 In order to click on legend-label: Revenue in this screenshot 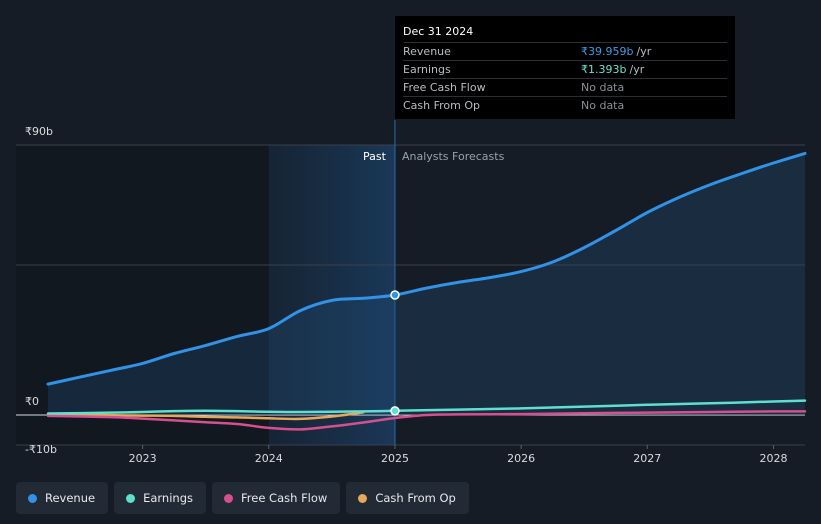, I will do `click(70, 498)`.